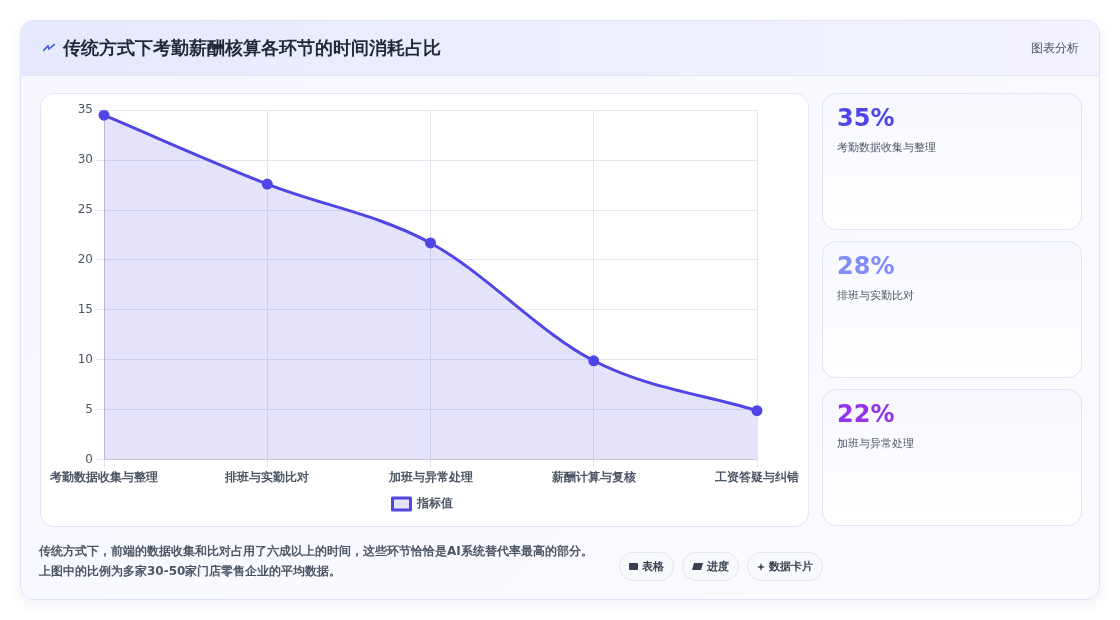  What do you see at coordinates (866, 118) in the screenshot?
I see `text: 35%` at bounding box center [866, 118].